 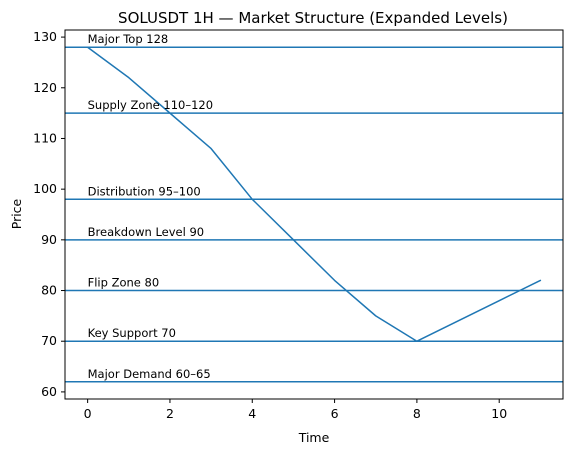 What do you see at coordinates (170, 413) in the screenshot?
I see `x-tick-label: 2` at bounding box center [170, 413].